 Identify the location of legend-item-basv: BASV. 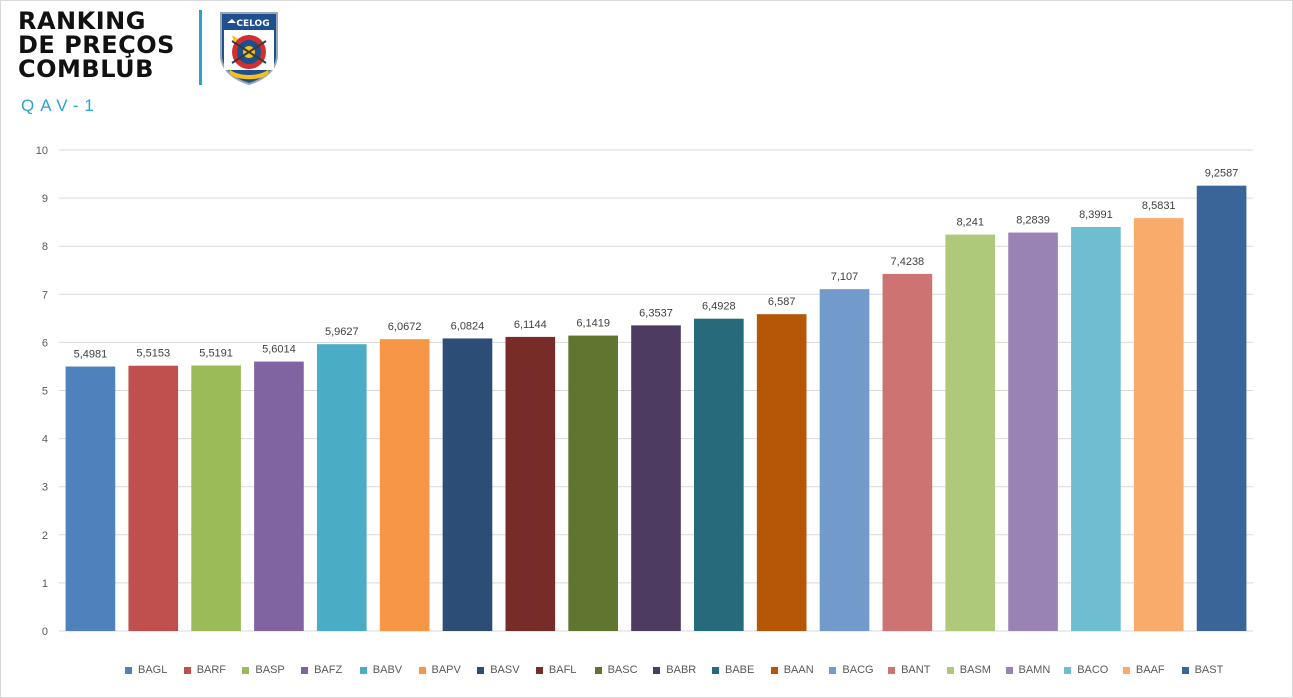
(498, 670).